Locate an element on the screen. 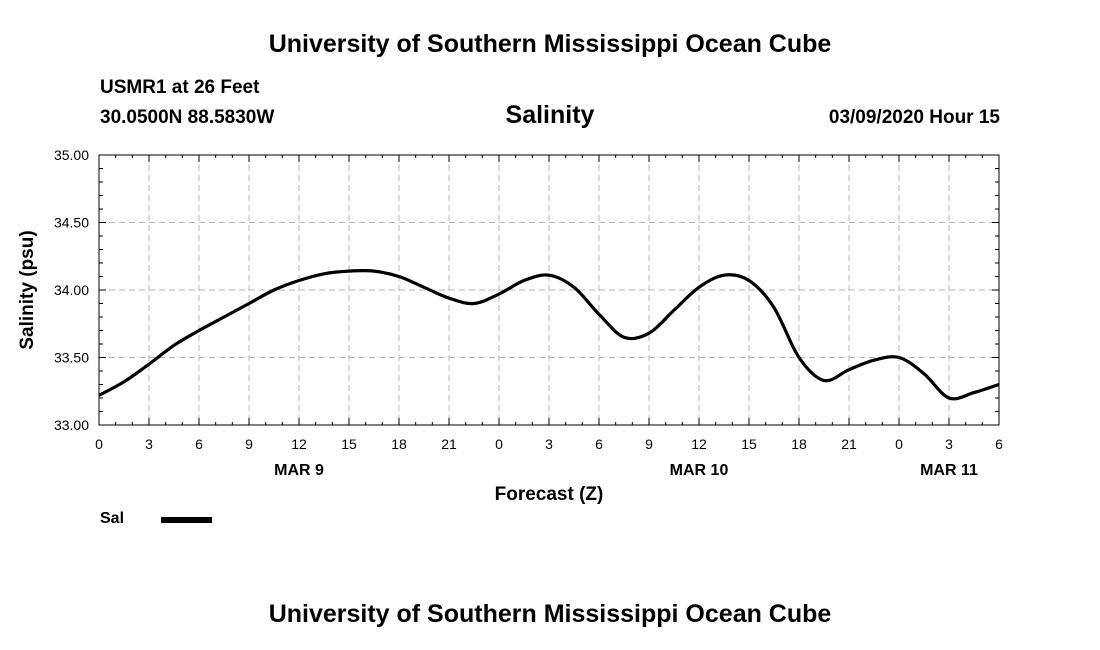 Image resolution: width=1100 pixels, height=650 pixels. station-coordinates: 30.0500N 88.5830W is located at coordinates (187, 117).